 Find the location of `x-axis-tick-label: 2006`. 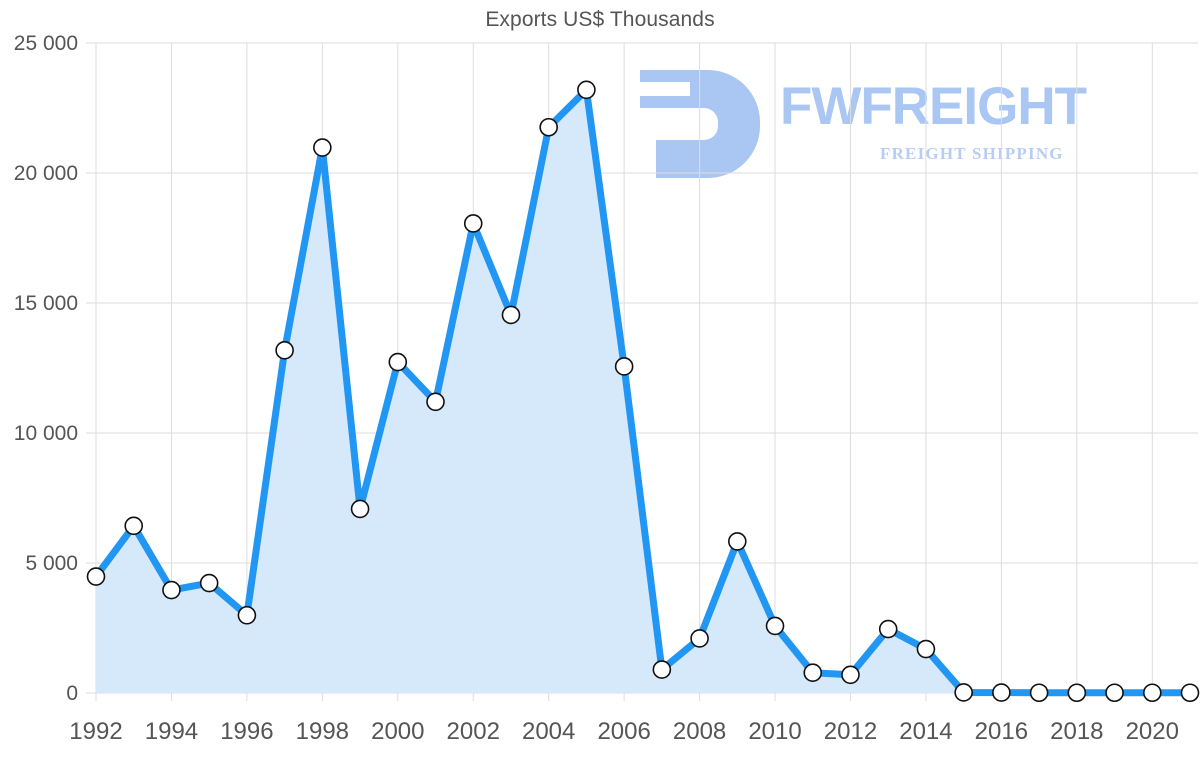

x-axis-tick-label: 2006 is located at coordinates (623, 731).